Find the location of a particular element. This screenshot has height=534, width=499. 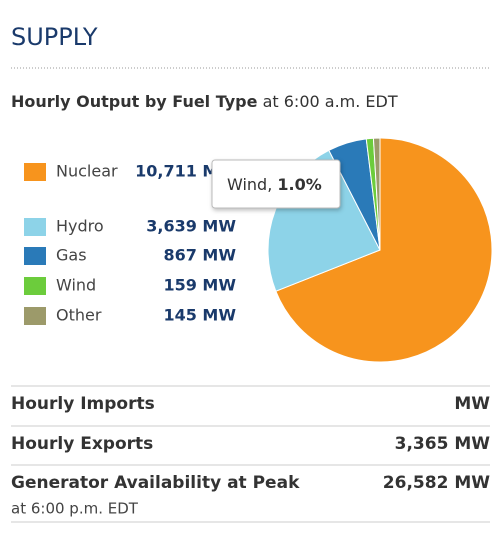

panel-title: SUPPLY is located at coordinates (54, 37).